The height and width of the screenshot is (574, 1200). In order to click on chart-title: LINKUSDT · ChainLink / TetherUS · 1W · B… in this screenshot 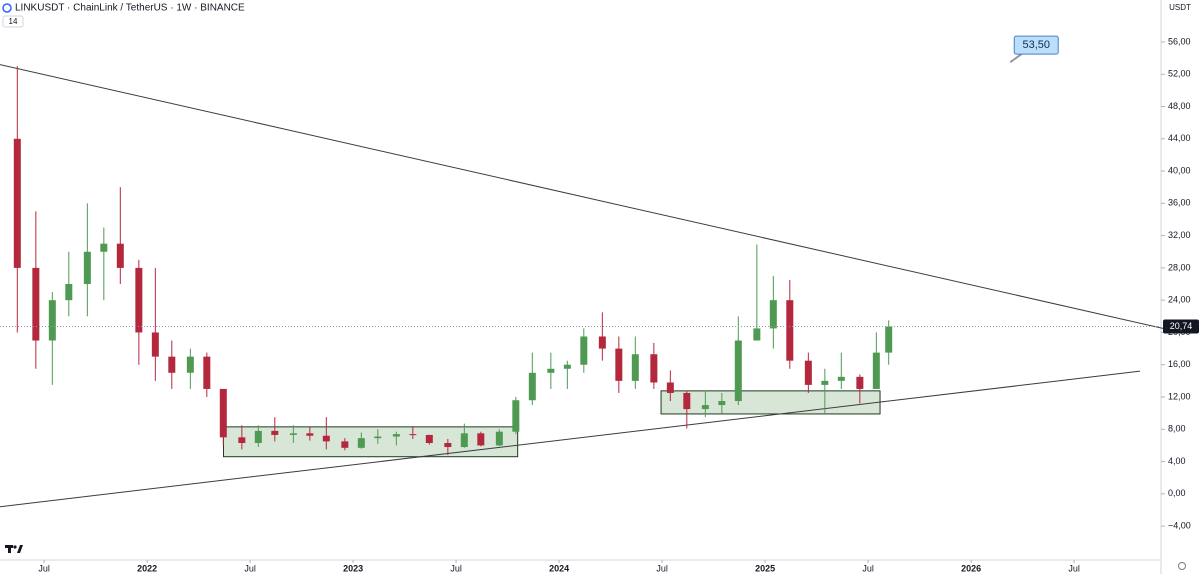, I will do `click(130, 8)`.